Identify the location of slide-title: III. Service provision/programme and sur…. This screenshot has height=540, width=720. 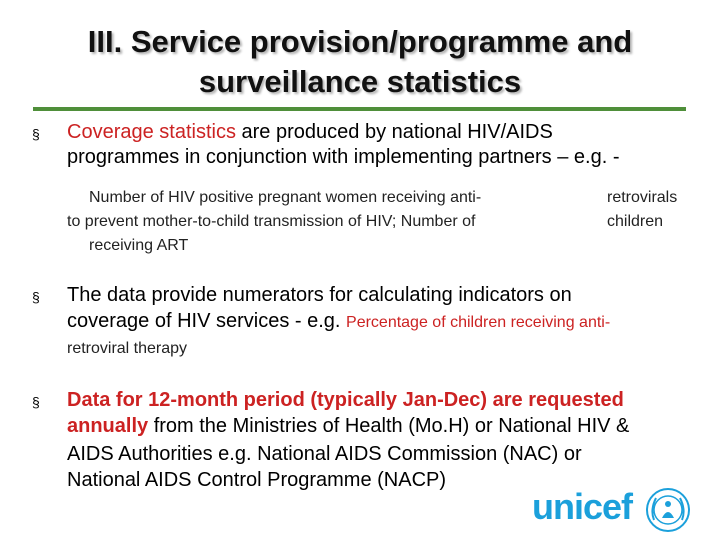
(360, 62).